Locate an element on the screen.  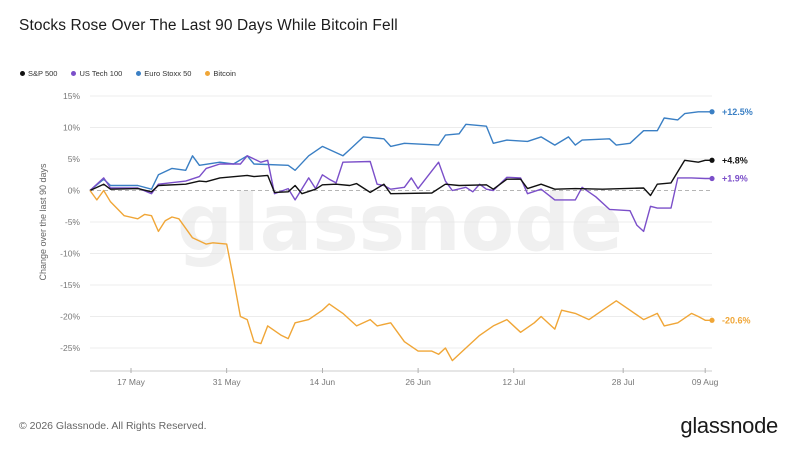
series-line-sp500 is located at coordinates (400, 178).